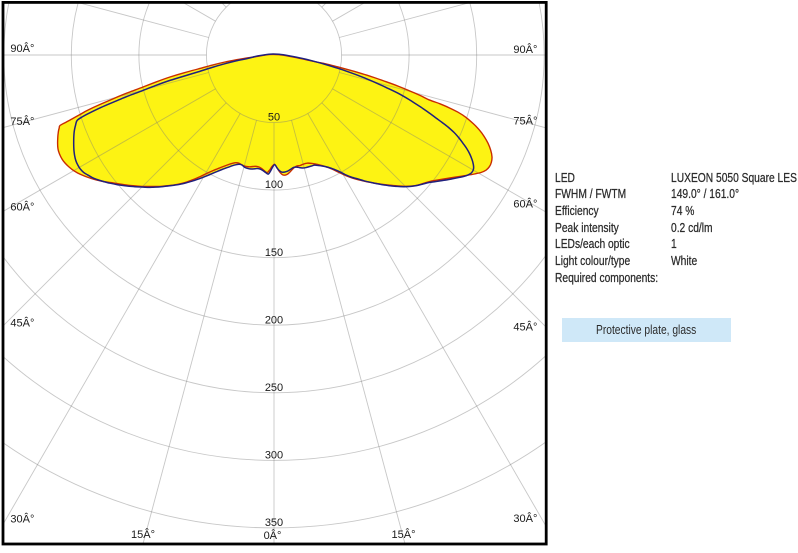 The image size is (798, 553). What do you see at coordinates (274, 320) in the screenshot?
I see `svg-text: 200` at bounding box center [274, 320].